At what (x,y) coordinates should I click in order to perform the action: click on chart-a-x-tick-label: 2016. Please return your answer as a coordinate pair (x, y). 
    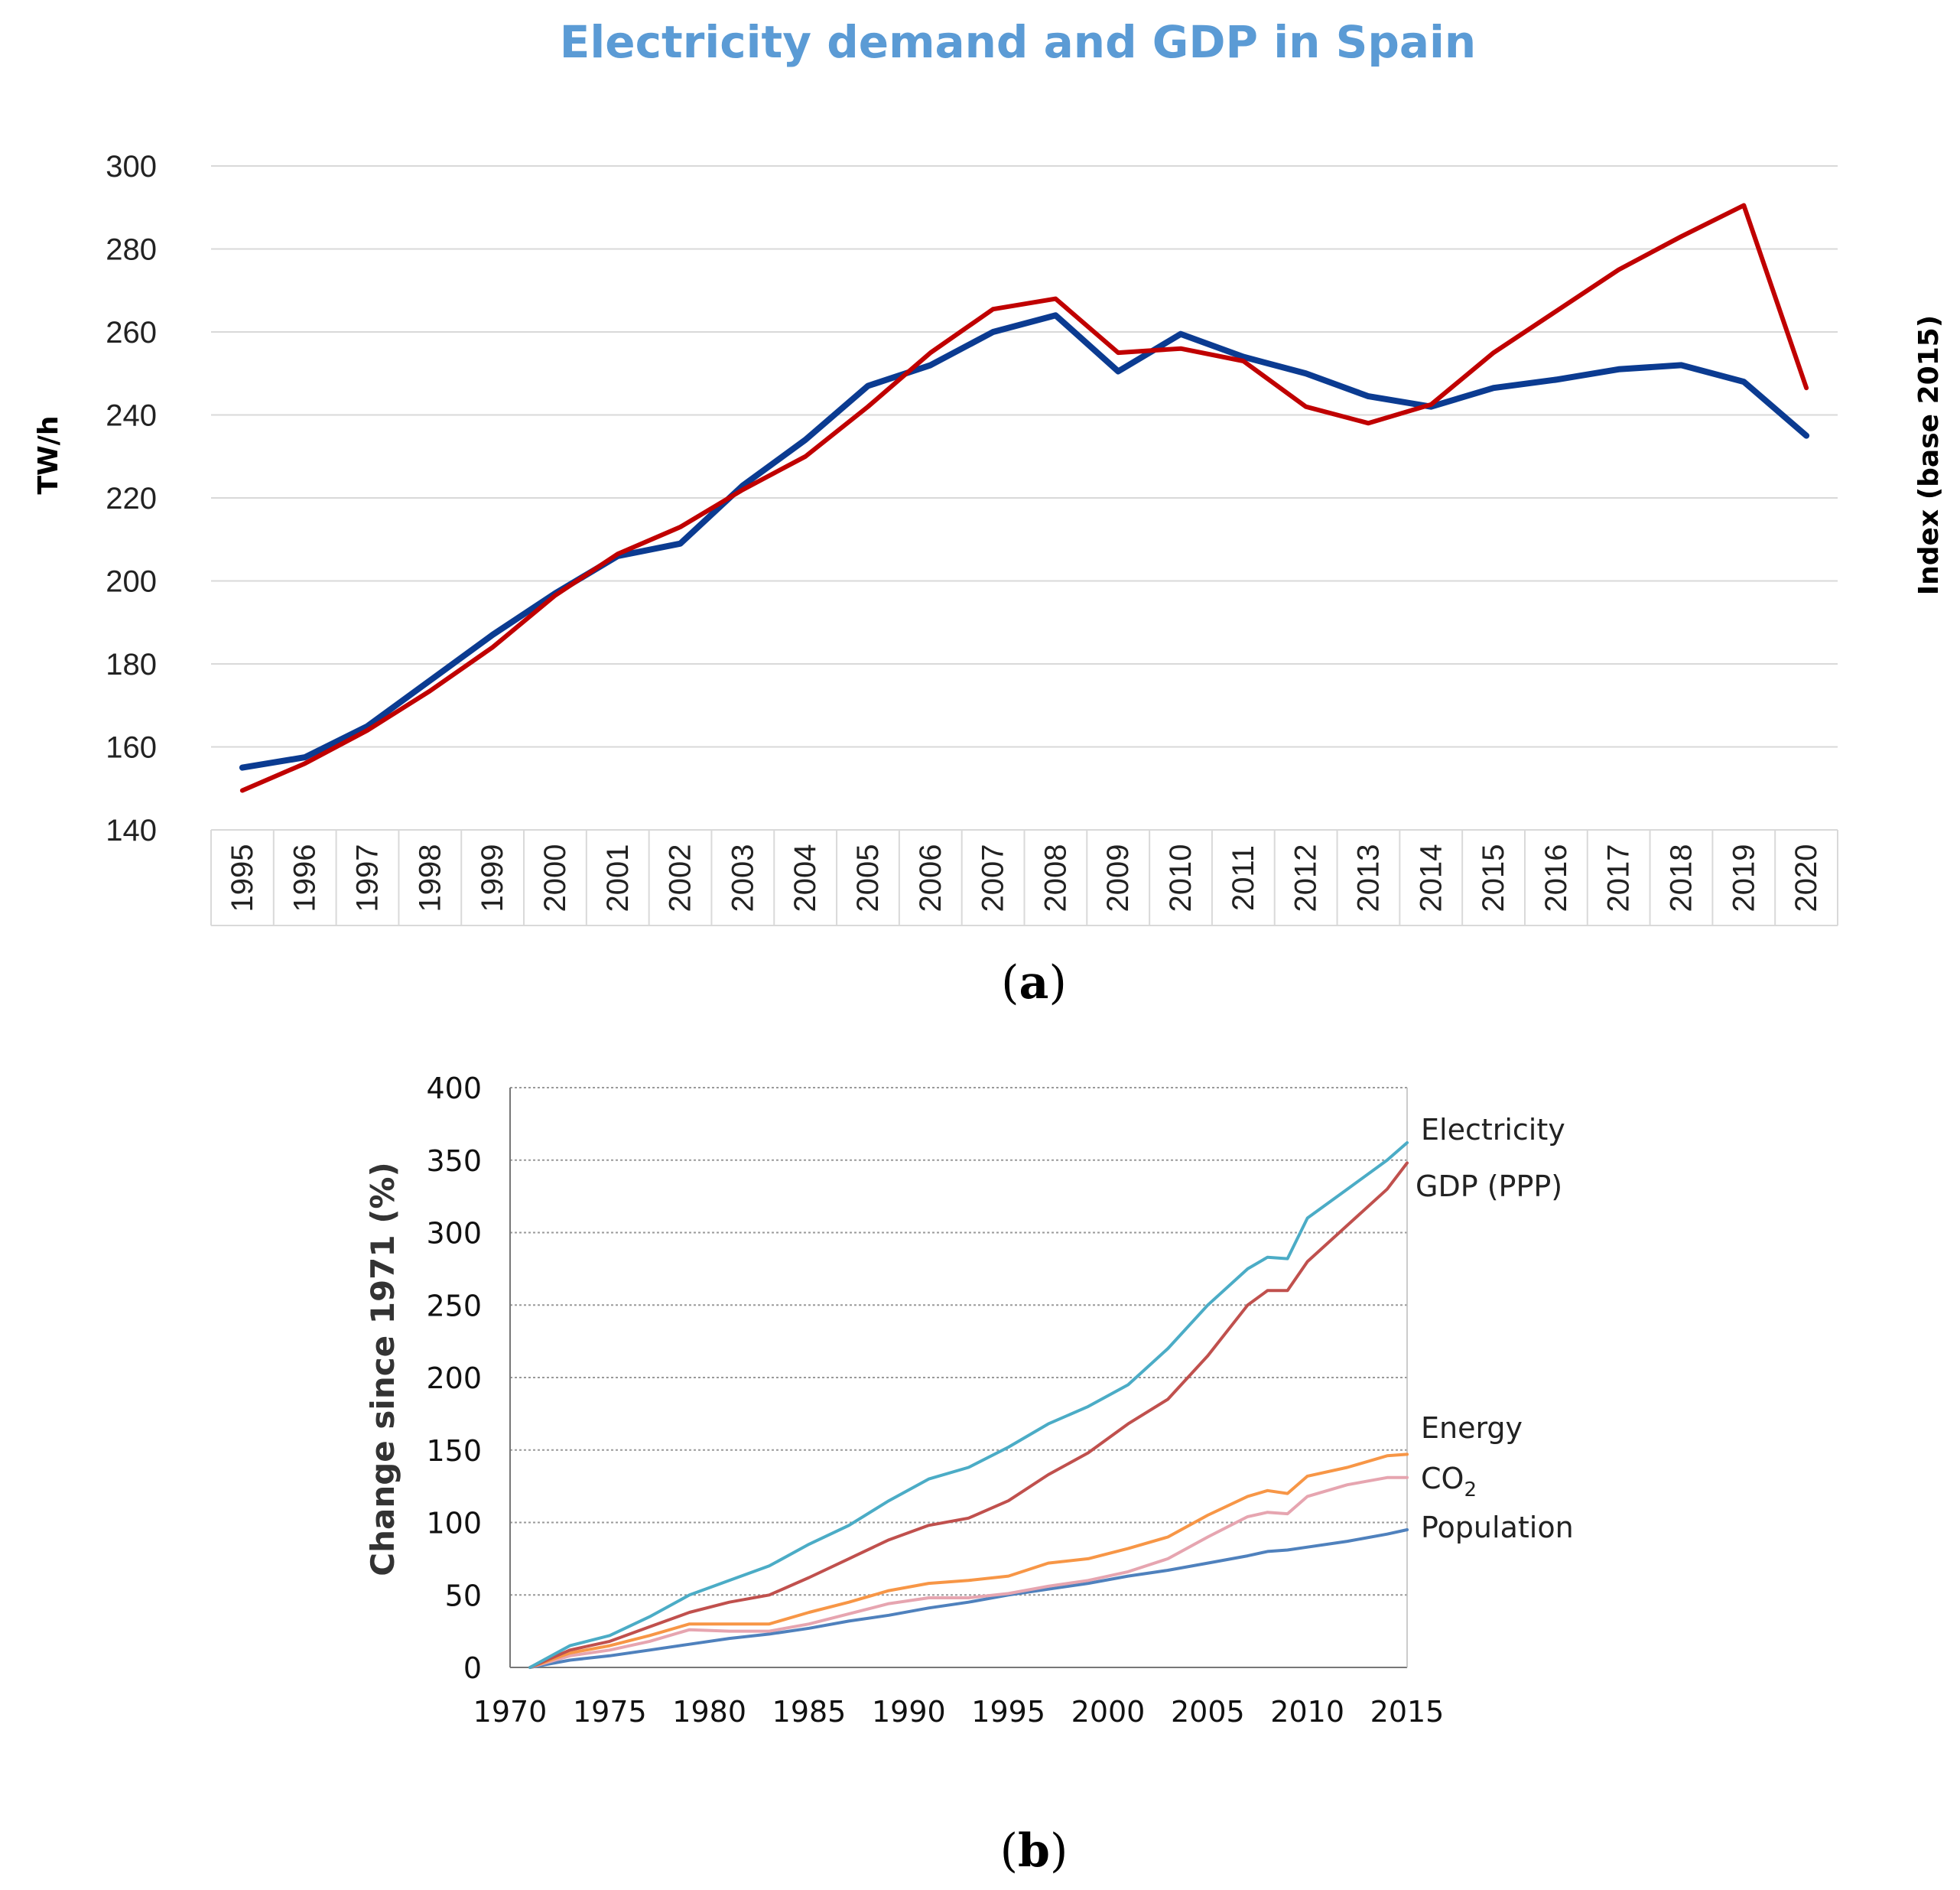
    Looking at the image, I should click on (1556, 878).